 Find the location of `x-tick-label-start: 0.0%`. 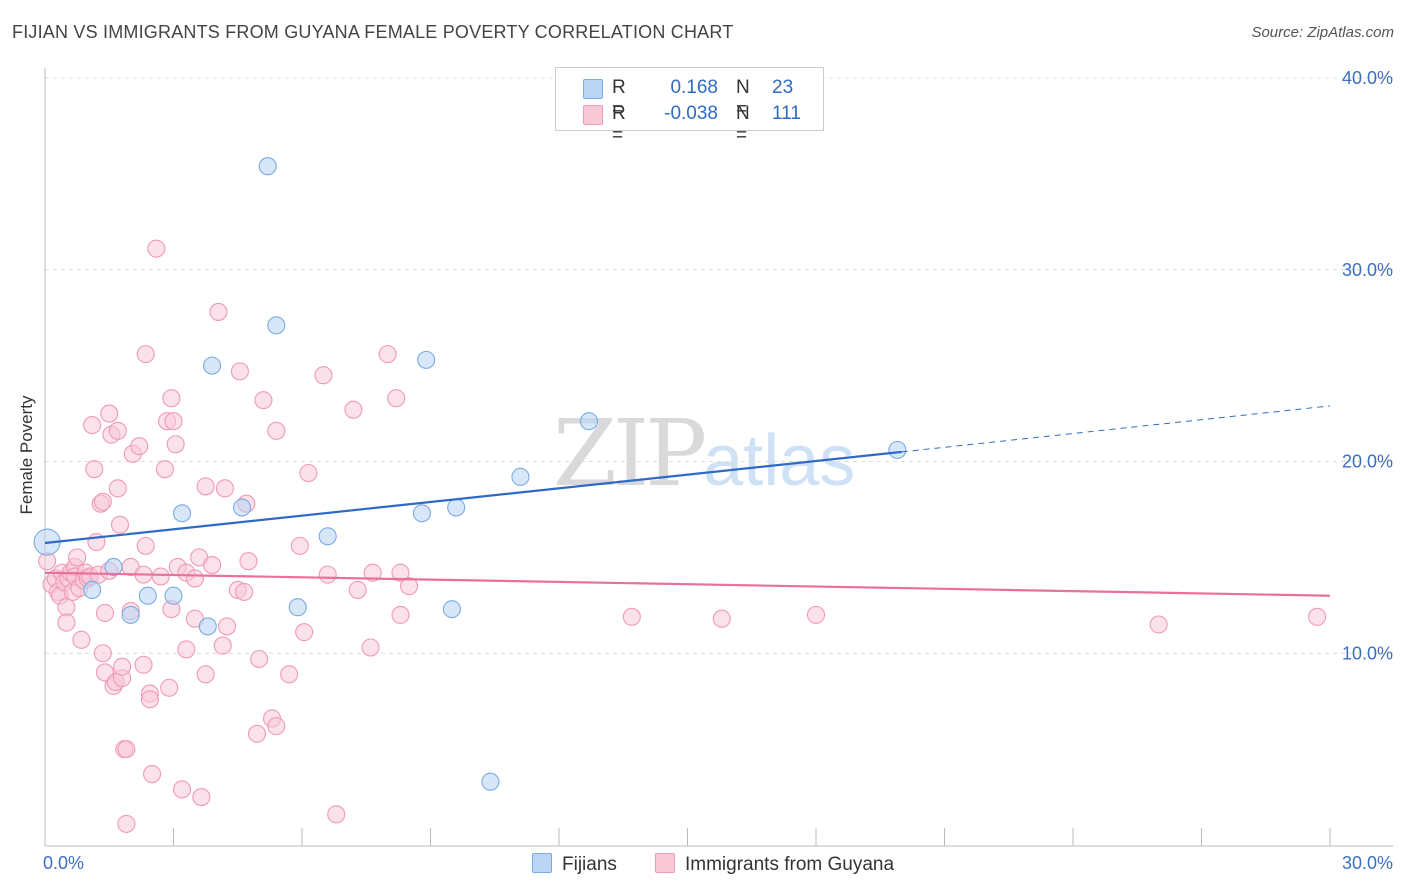

x-tick-label-start: 0.0% is located at coordinates (63, 863).